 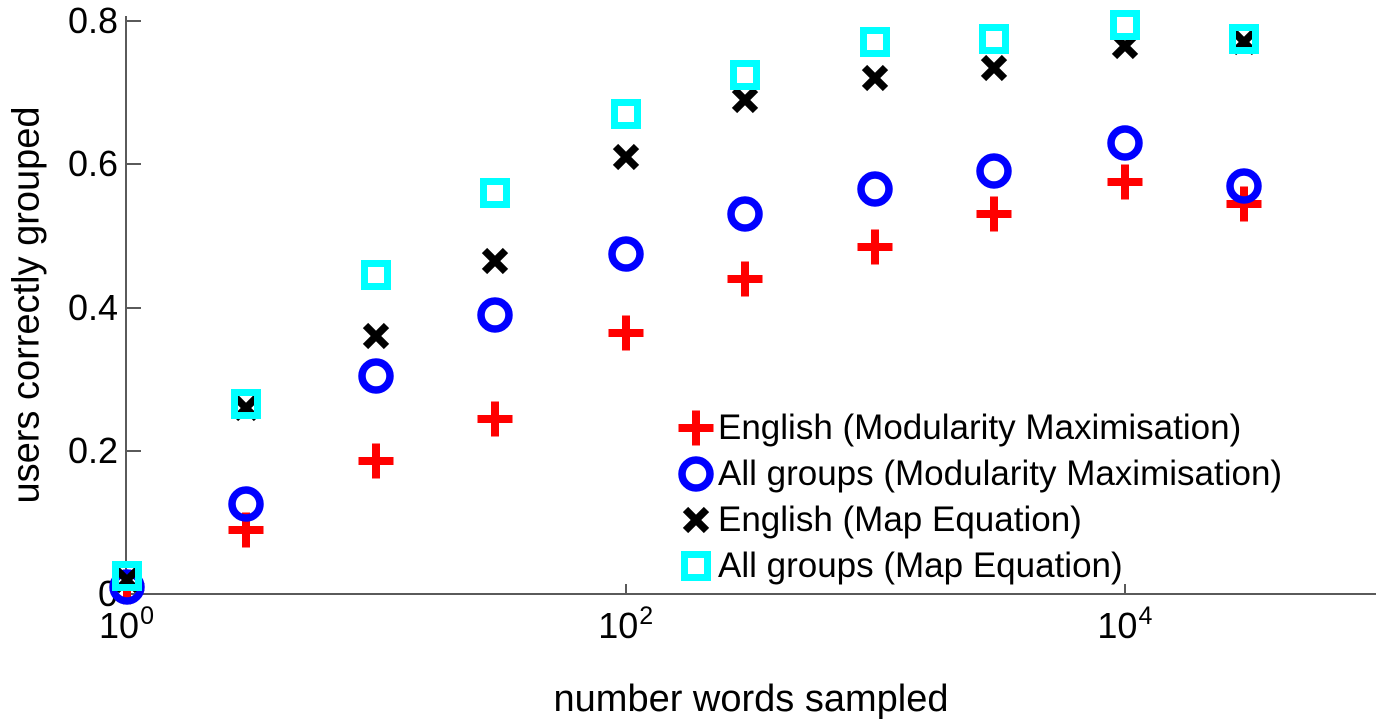 I want to click on x-tick-exponent: 2, so click(x=646, y=616).